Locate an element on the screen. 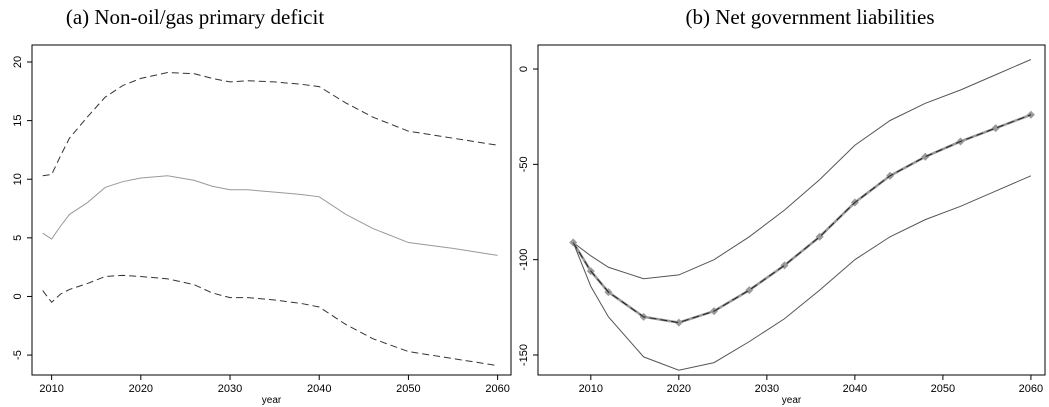 This screenshot has height=407, width=1049. y-tick-label: -150 is located at coordinates (524, 355).